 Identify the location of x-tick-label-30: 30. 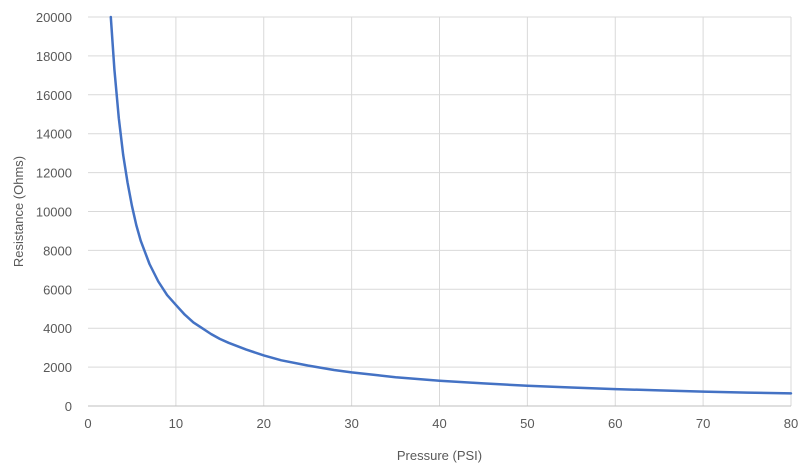
(351, 423).